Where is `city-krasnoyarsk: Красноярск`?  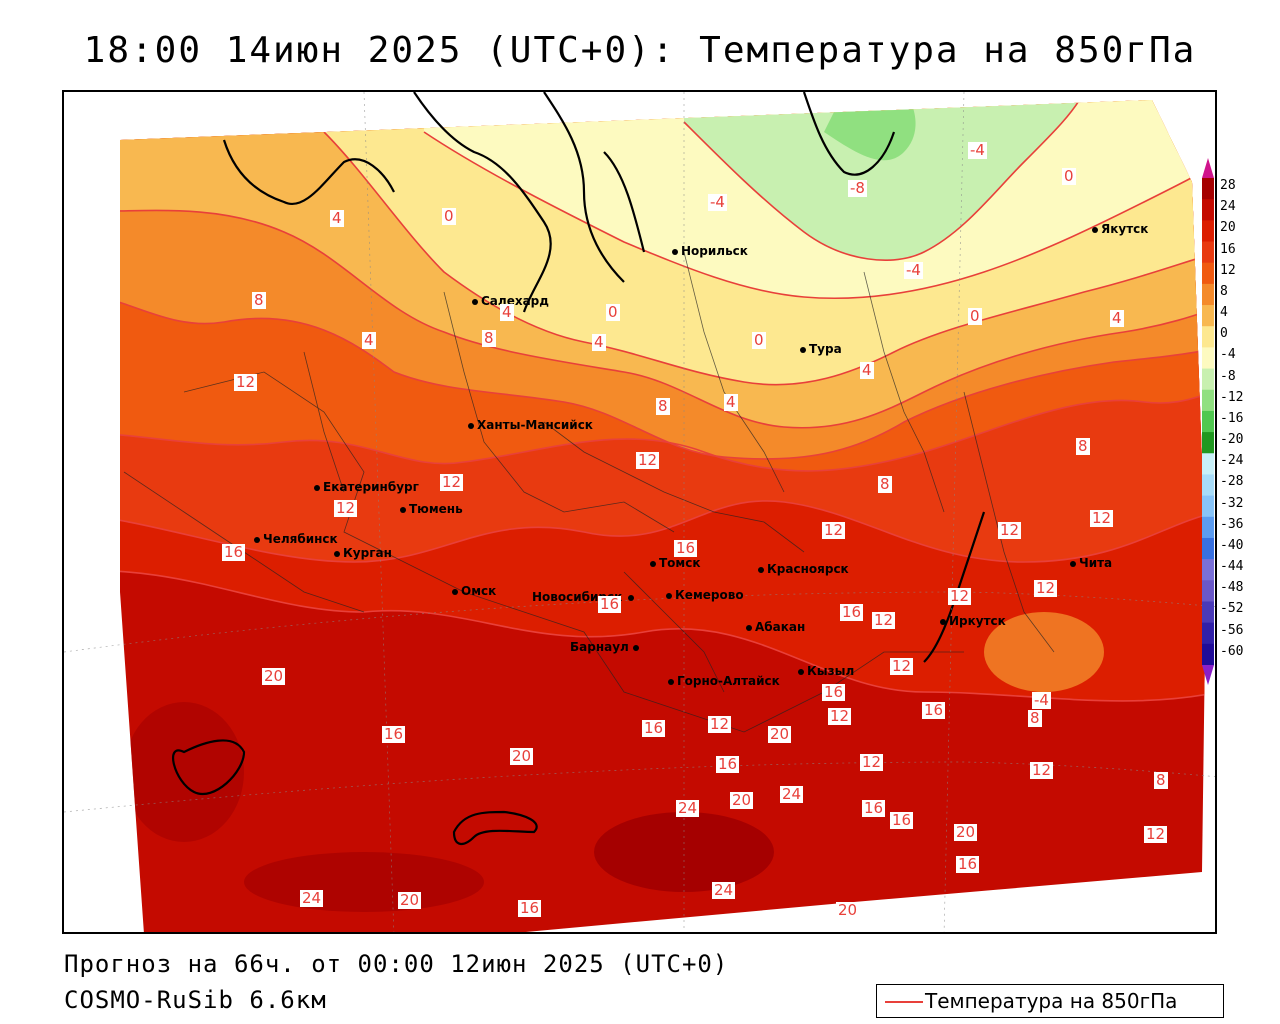
city-krasnoyarsk: Красноярск is located at coordinates (803, 569).